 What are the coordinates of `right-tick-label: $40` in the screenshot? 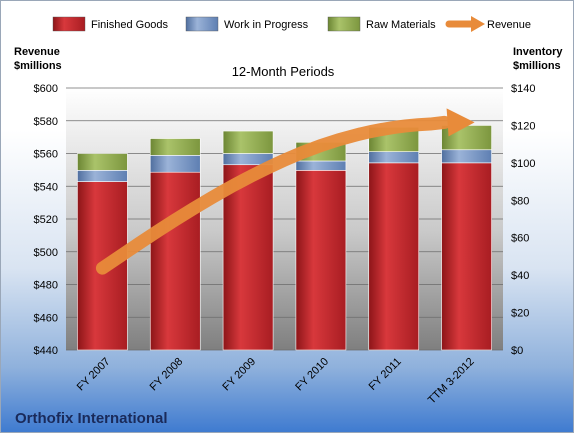 It's located at (520, 276).